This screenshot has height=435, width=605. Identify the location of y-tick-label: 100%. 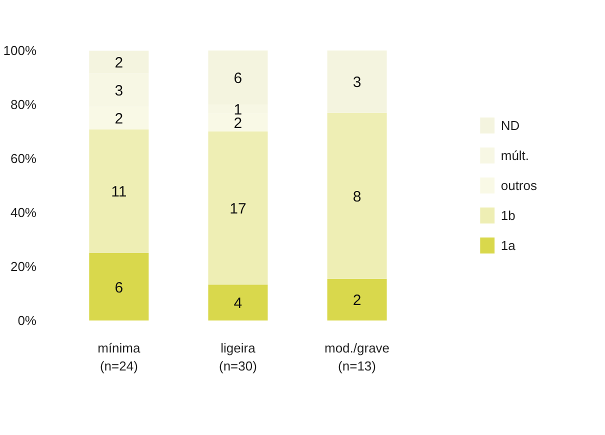
(20, 50).